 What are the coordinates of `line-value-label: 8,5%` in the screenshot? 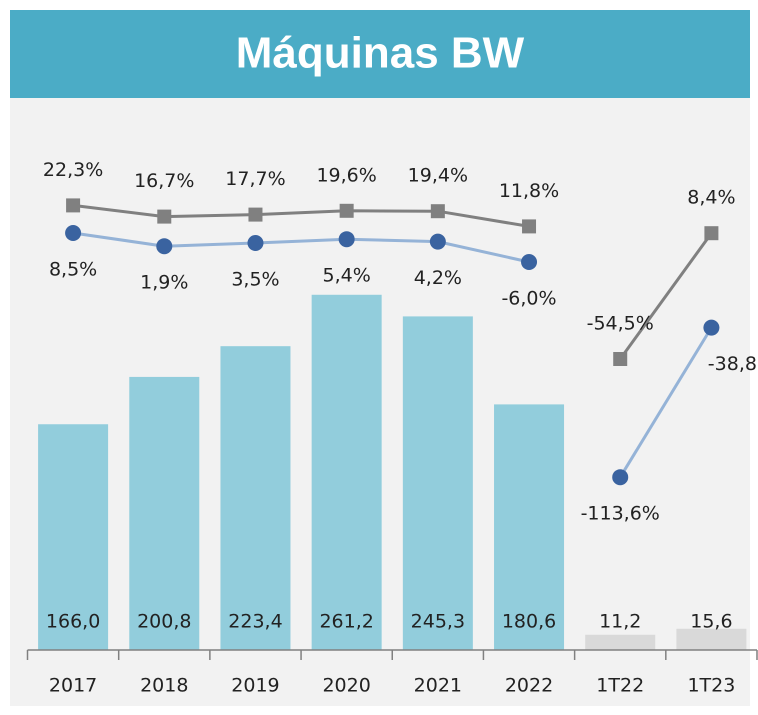 It's located at (73, 270).